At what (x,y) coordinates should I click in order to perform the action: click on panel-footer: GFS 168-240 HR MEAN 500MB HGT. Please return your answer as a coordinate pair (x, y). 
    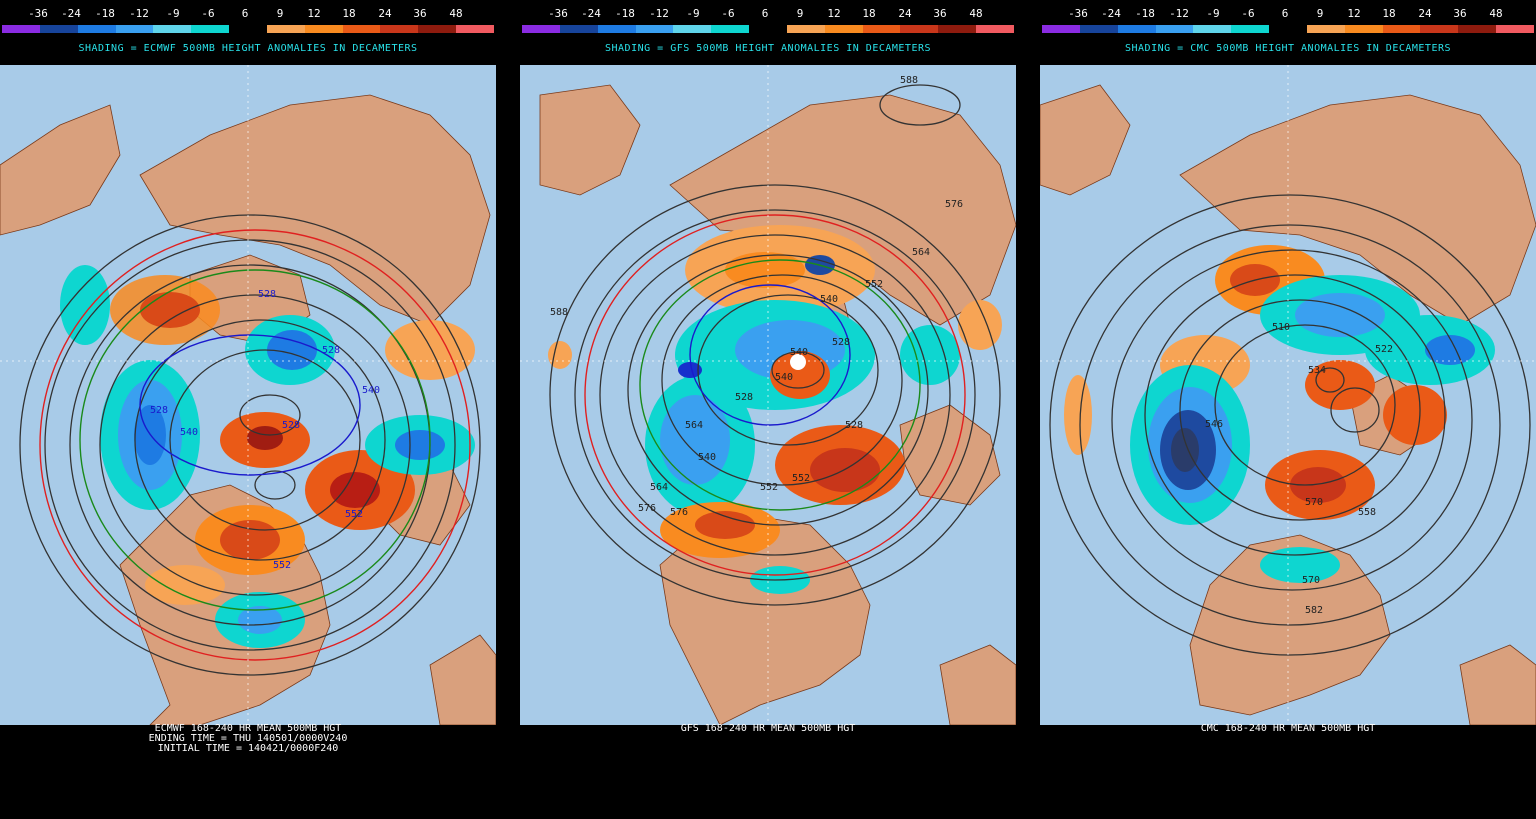
    Looking at the image, I should click on (768, 729).